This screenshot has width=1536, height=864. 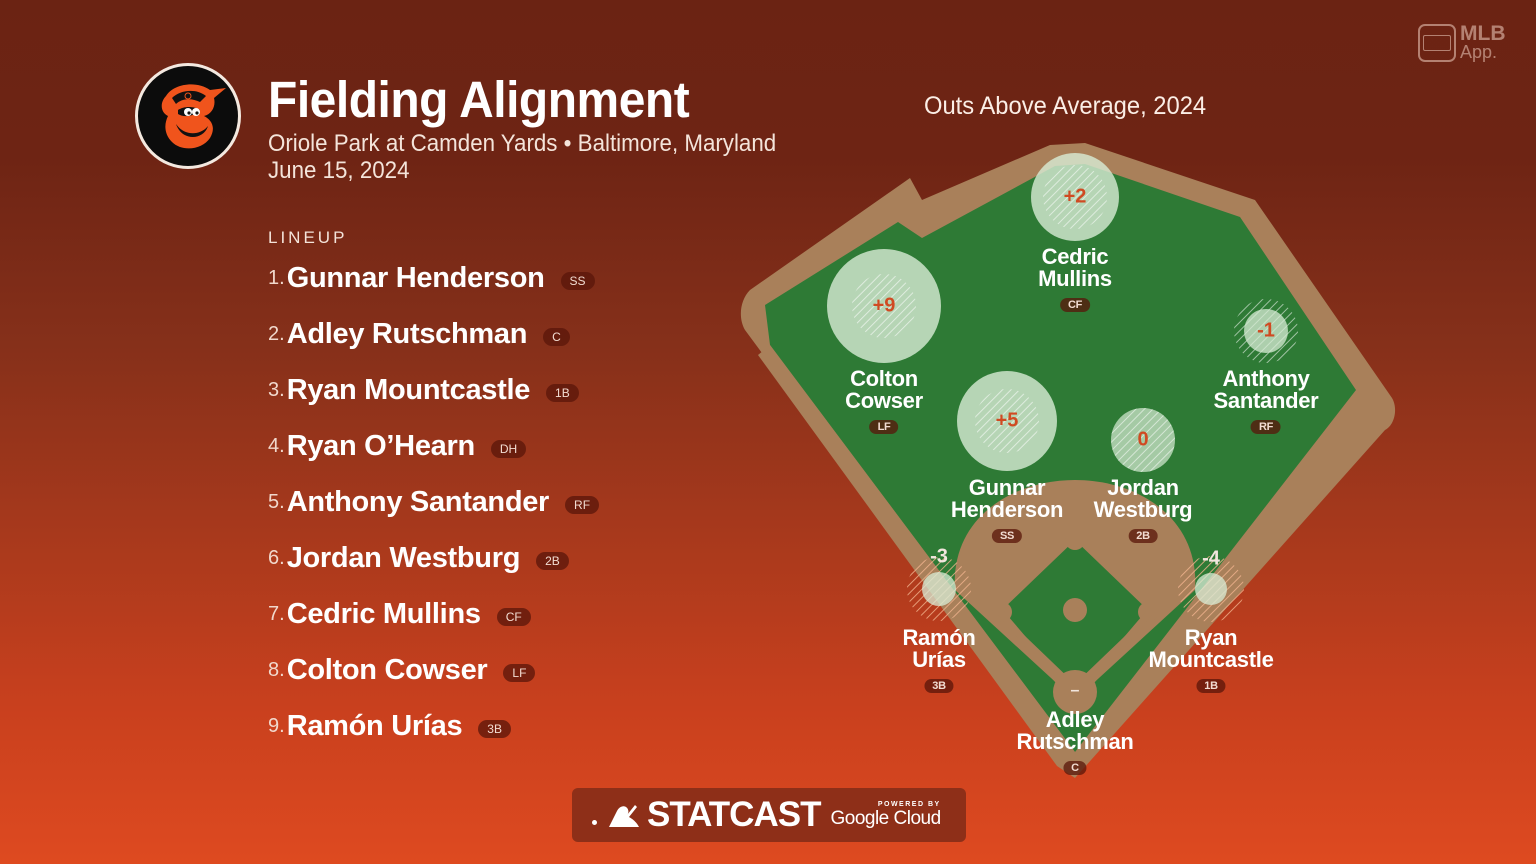 I want to click on team-logo, so click(x=188, y=116).